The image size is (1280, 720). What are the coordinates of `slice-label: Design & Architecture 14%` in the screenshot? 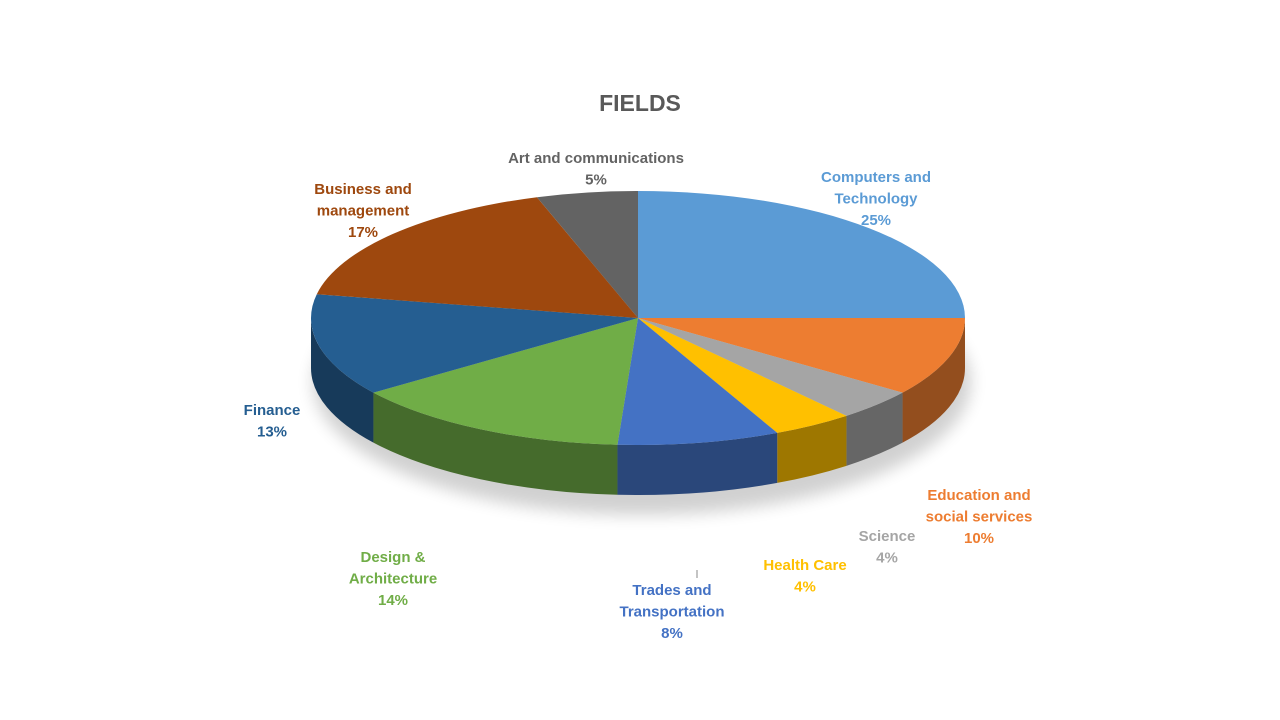 It's located at (393, 579).